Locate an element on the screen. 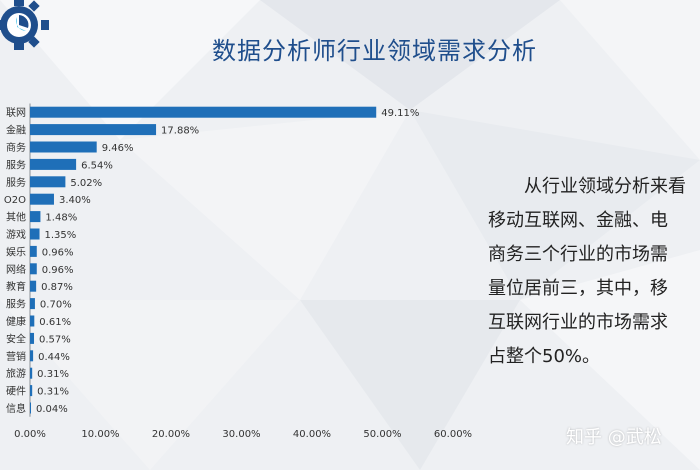 The width and height of the screenshot is (700, 470). x-tick-label: 20.00% is located at coordinates (171, 434).